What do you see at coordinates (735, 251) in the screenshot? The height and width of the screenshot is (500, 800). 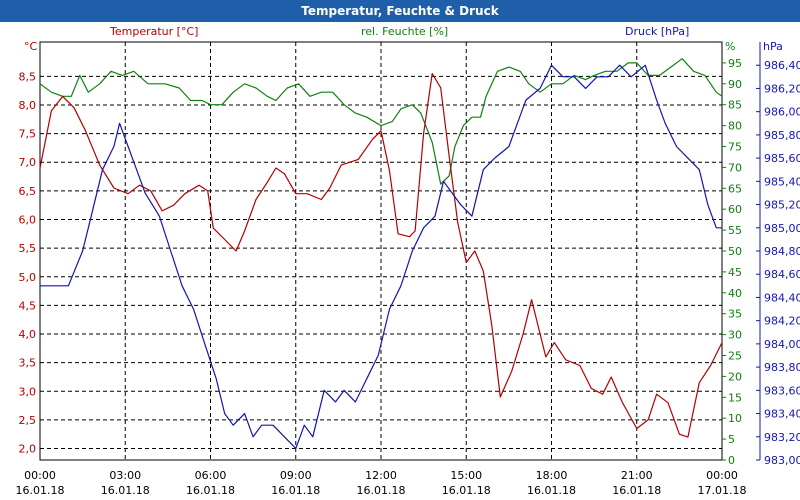 I see `humidity-tick-label: 50` at bounding box center [735, 251].